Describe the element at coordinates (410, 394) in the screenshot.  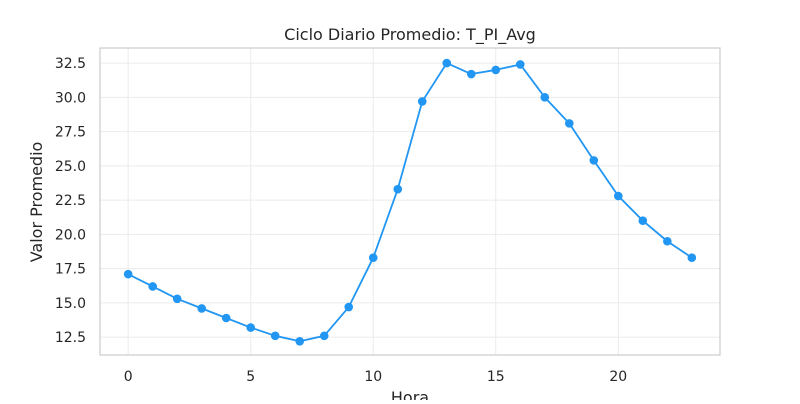
I see `x-axis-label: Hora` at that location.